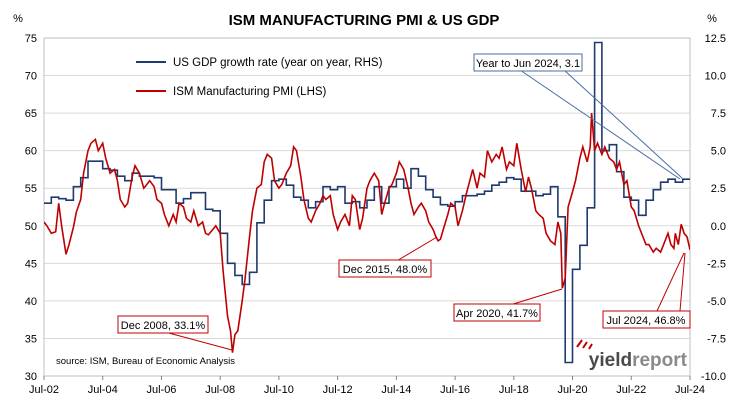  What do you see at coordinates (278, 63) in the screenshot?
I see `legend-label-gdp: US GDP growth rate (year on year, RHS)` at bounding box center [278, 63].